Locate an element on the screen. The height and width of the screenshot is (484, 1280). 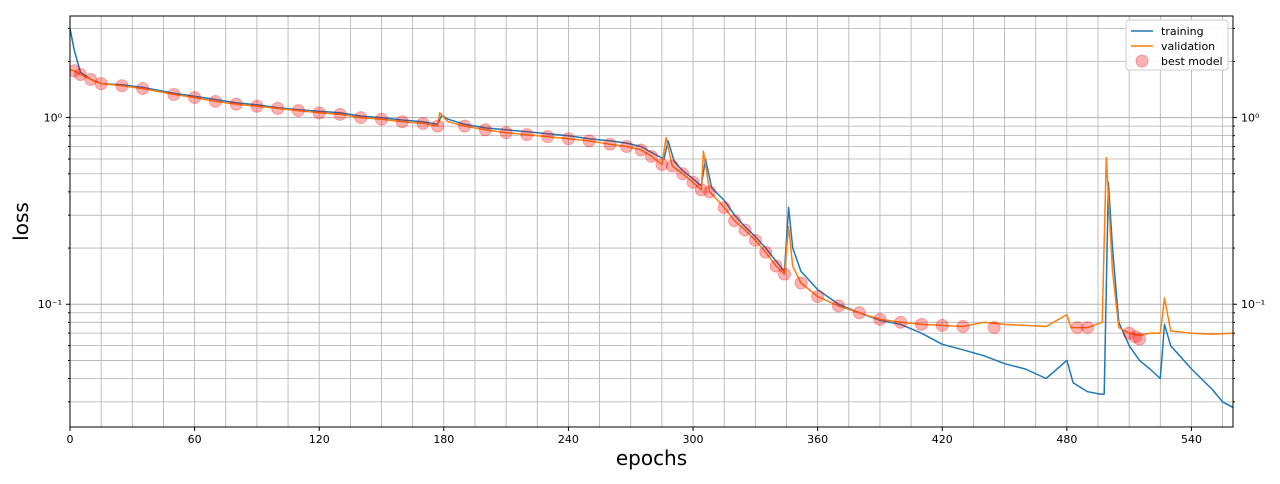
x-tick-label: 180 is located at coordinates (443, 439).